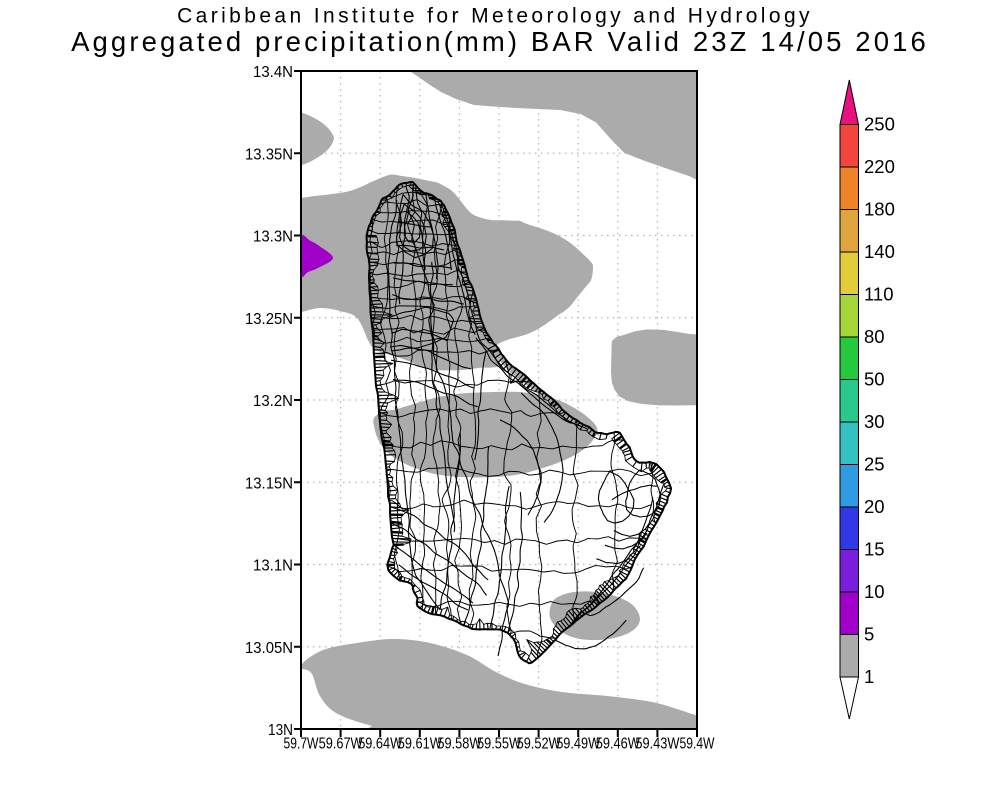  I want to click on svg-text: 13.3N, so click(273, 237).